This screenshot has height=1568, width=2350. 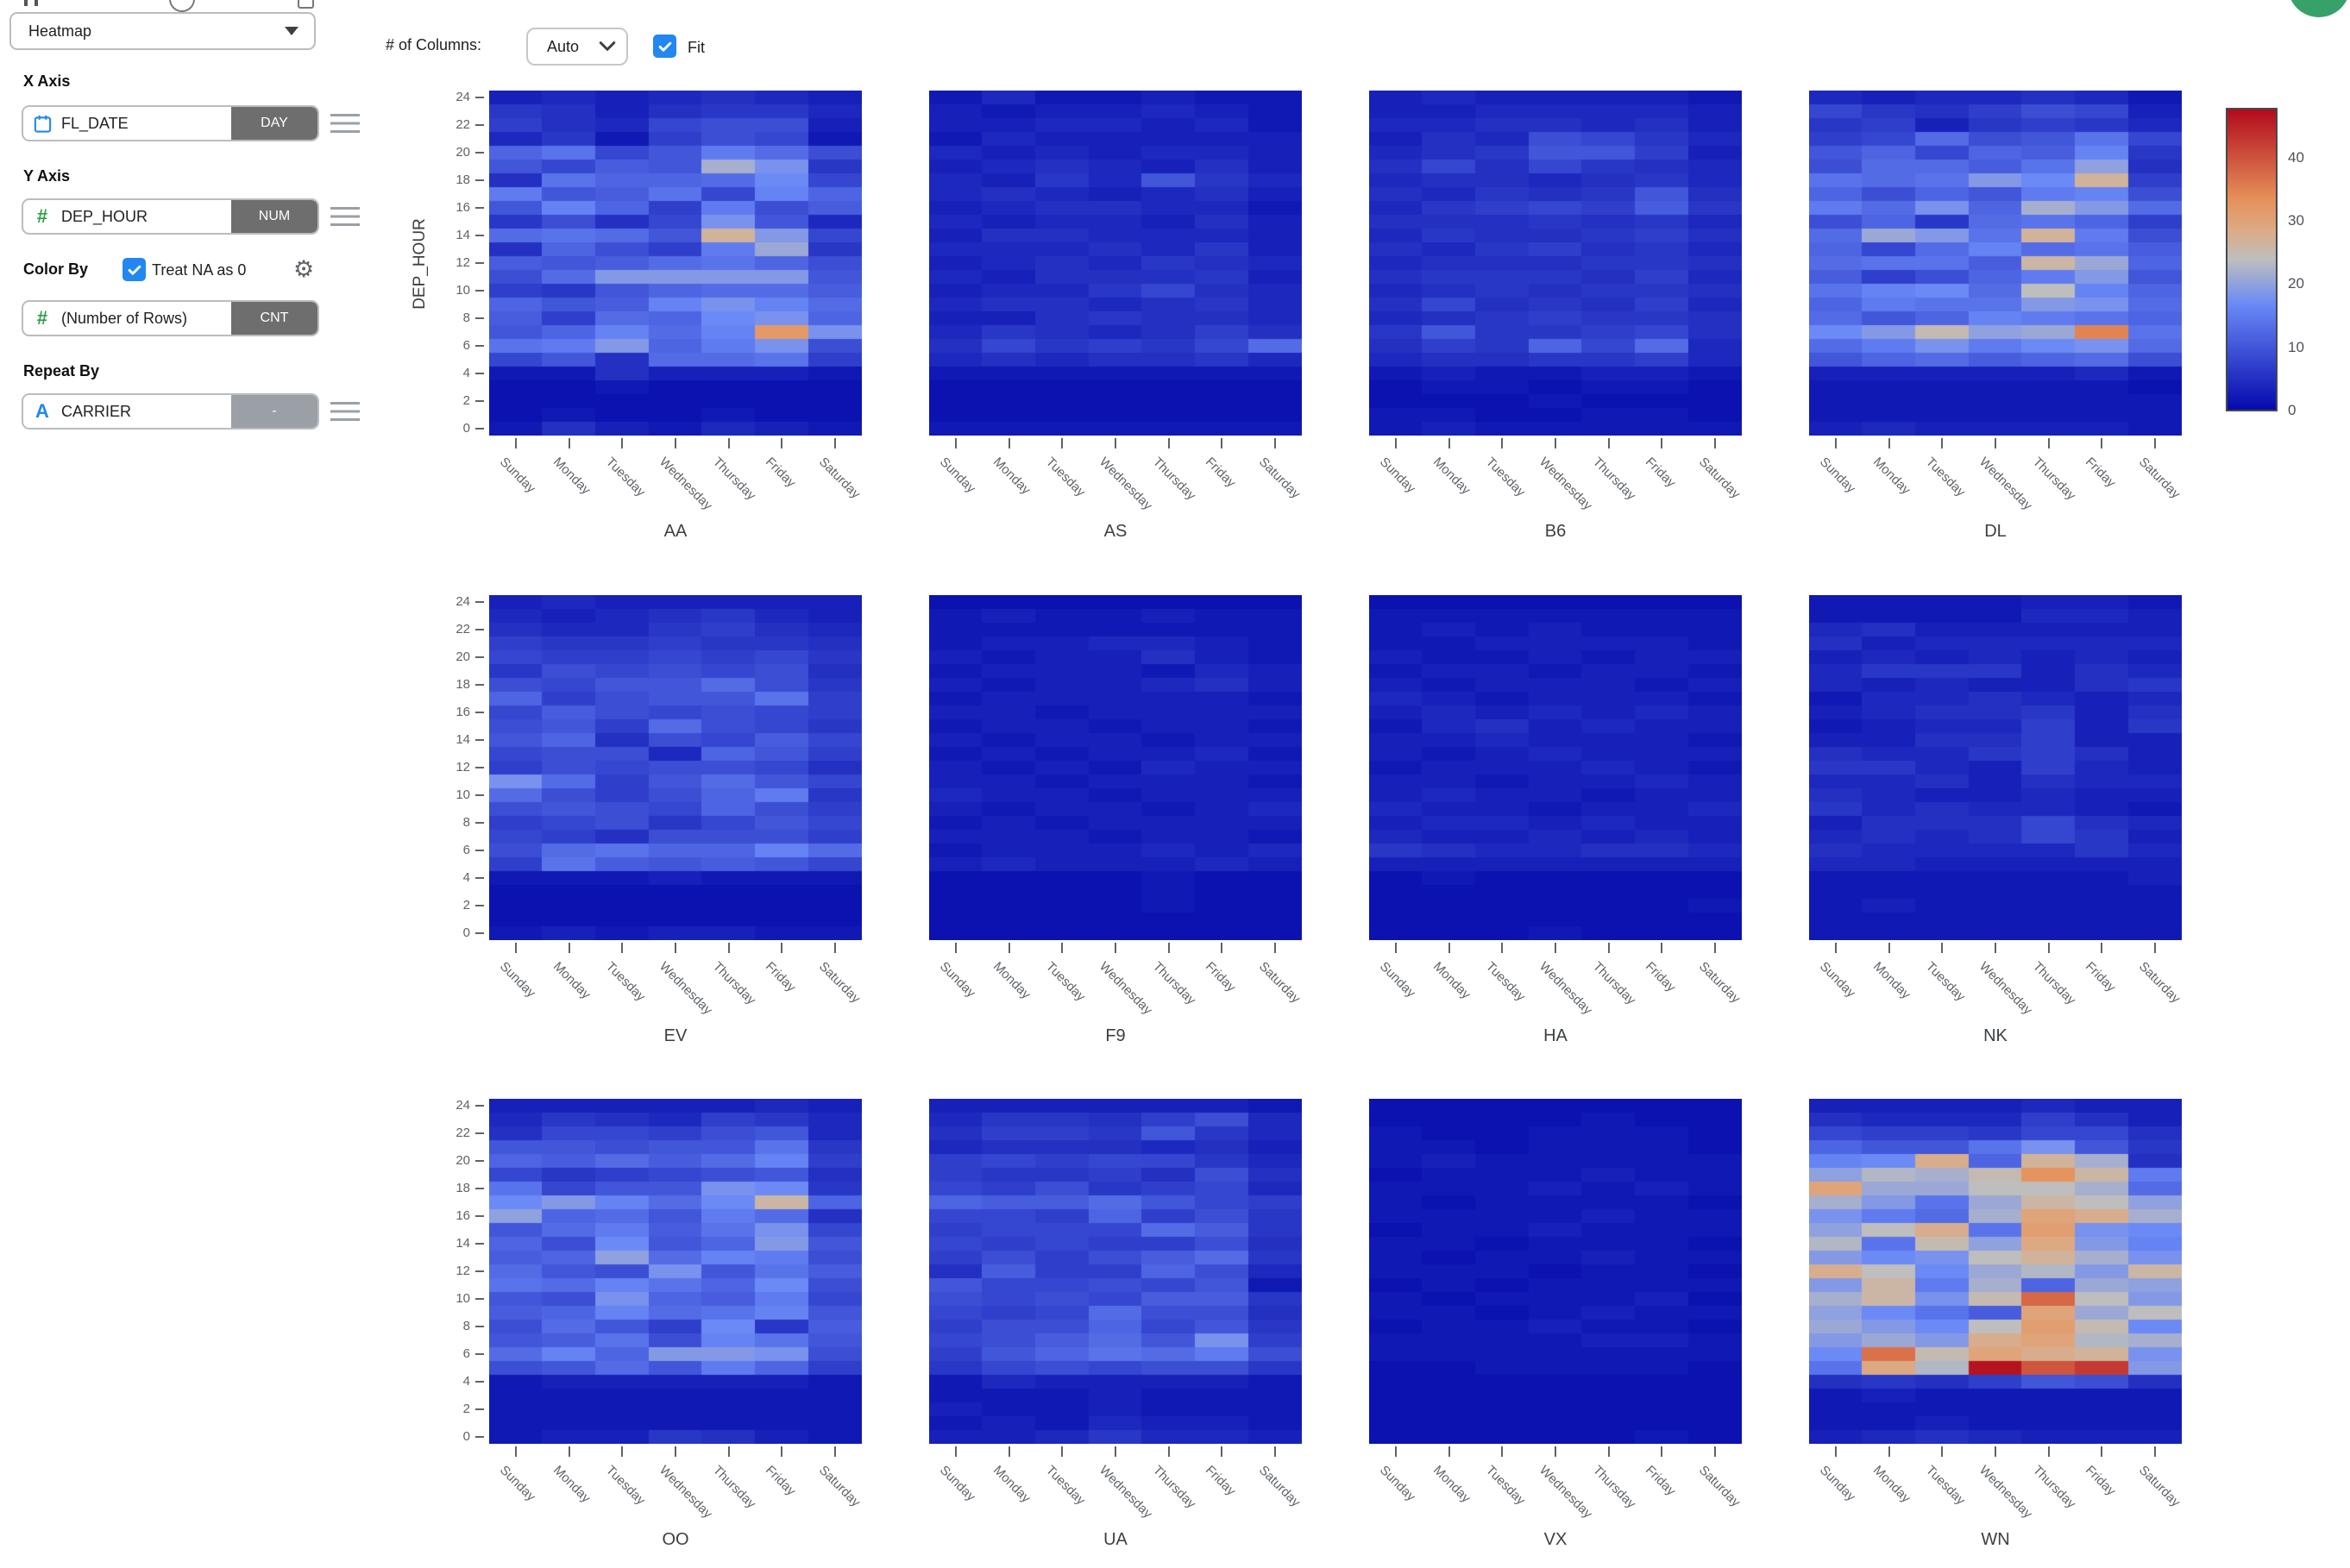 I want to click on clipped-toolbar-fragment, so click(x=36, y=3).